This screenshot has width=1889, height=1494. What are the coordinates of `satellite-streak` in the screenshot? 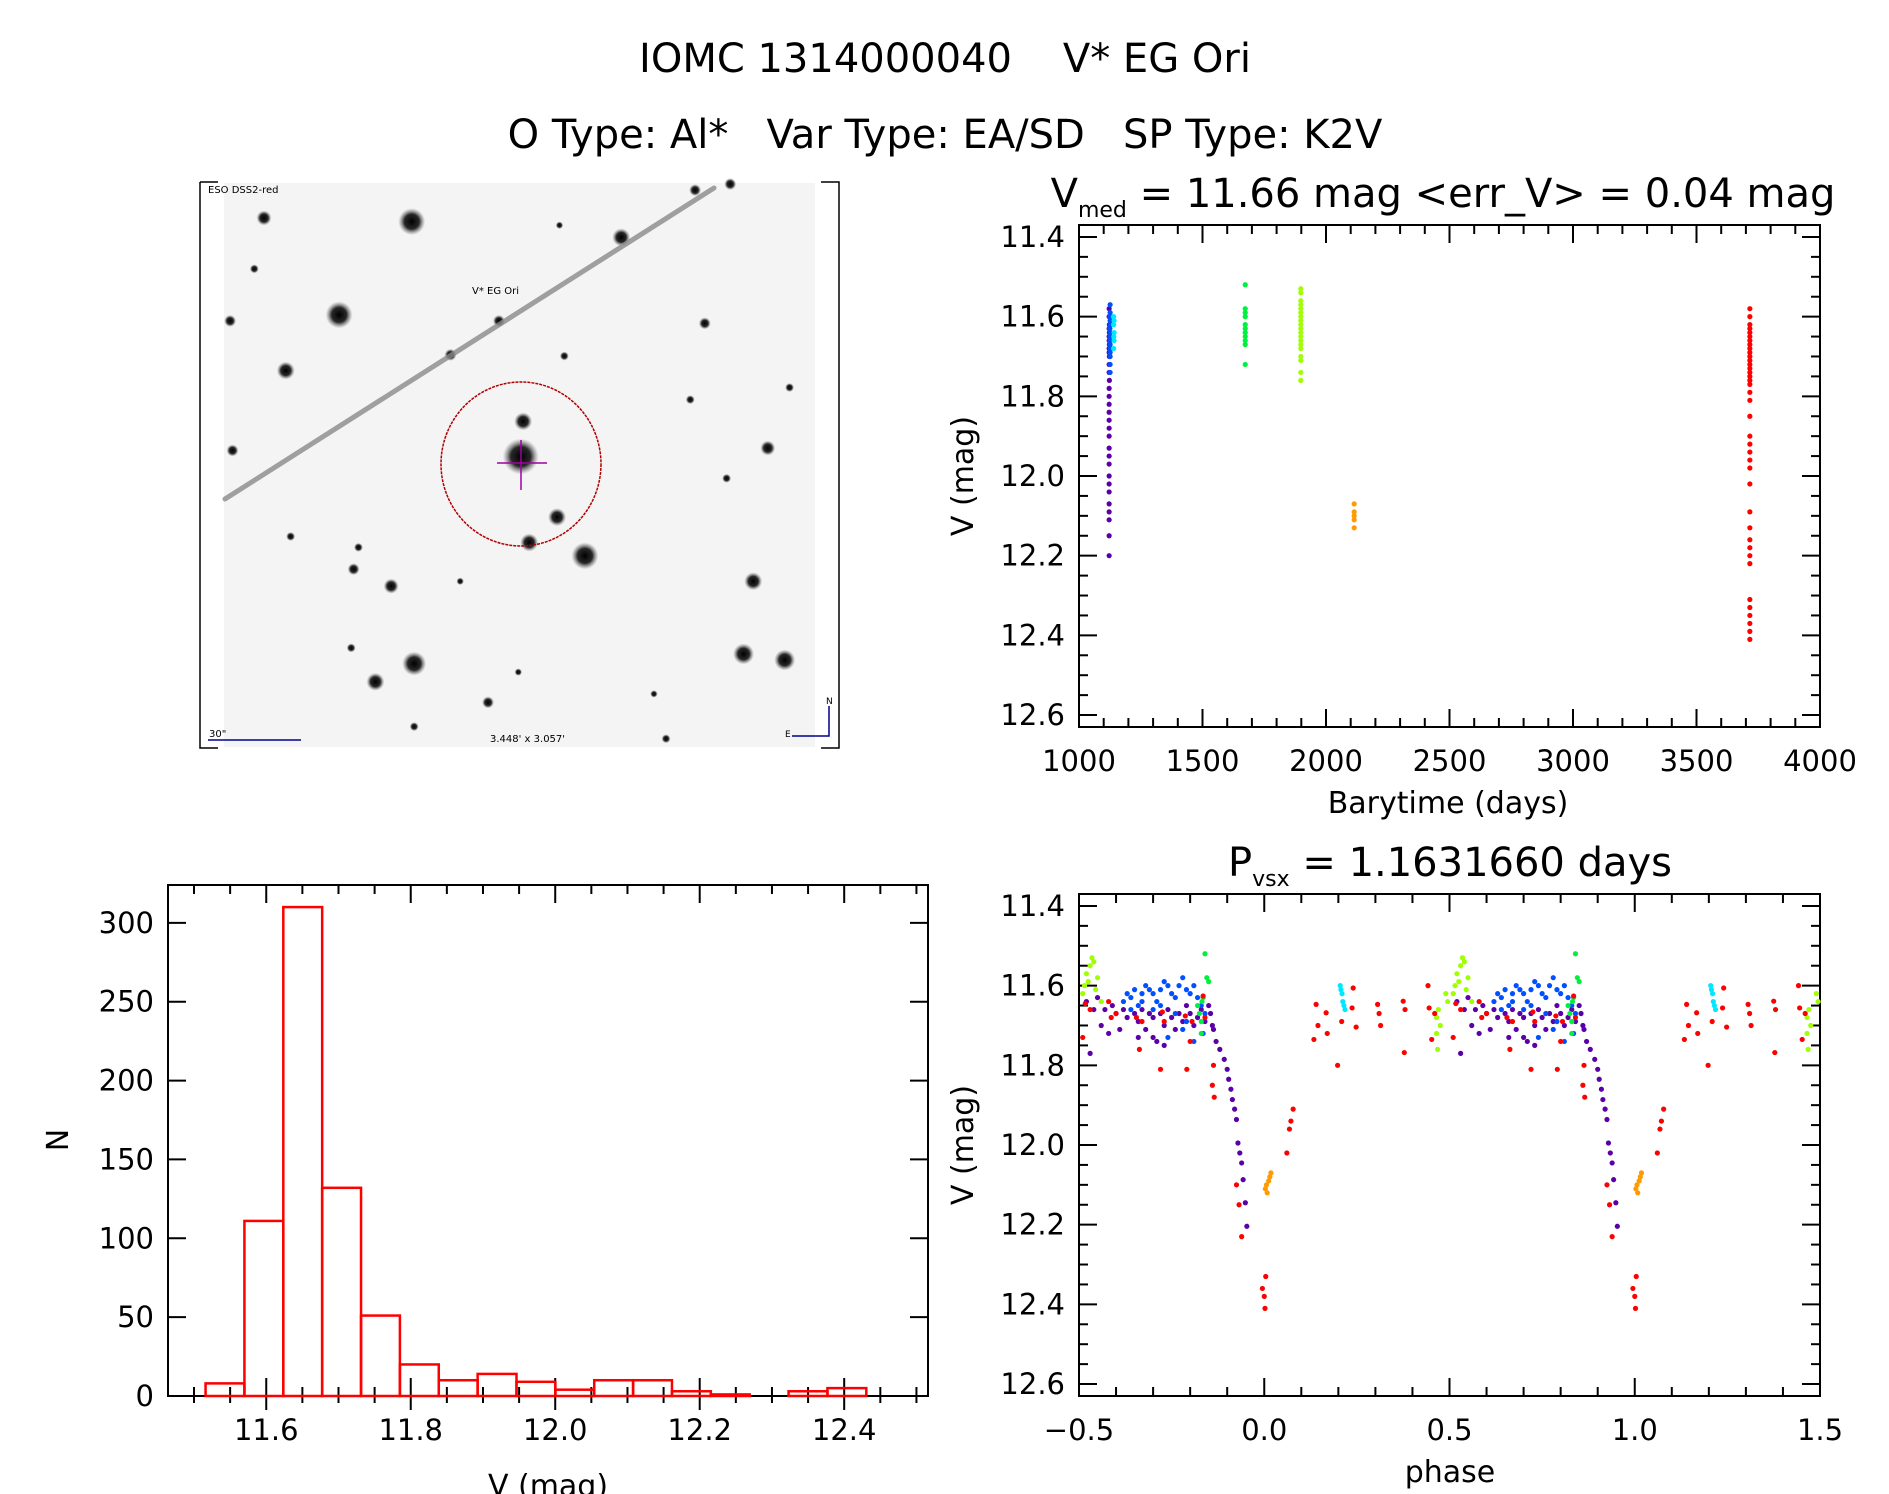 It's located at (469, 343).